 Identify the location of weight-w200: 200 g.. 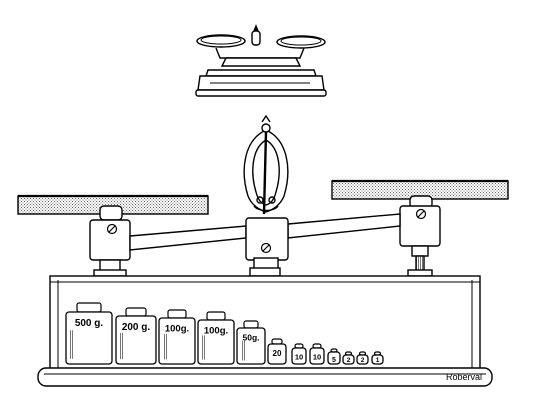
(136, 336).